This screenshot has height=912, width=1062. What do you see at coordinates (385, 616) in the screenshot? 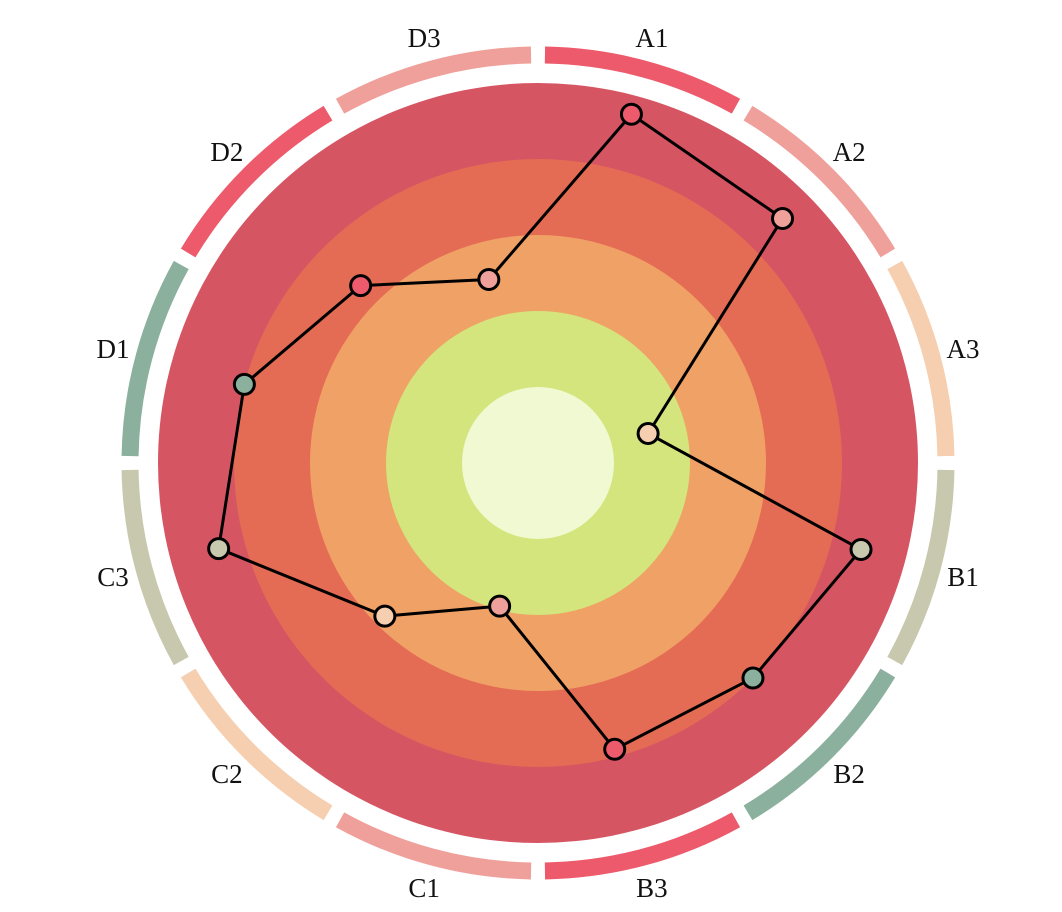
I see `data-point-c2` at bounding box center [385, 616].